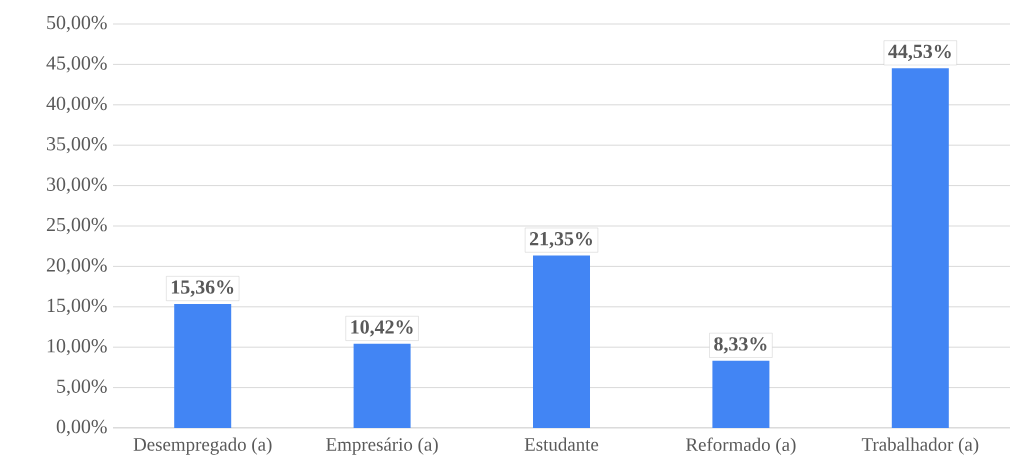 This screenshot has height=468, width=1013. Describe the element at coordinates (560, 240) in the screenshot. I see `data-label: 21,35%` at that location.